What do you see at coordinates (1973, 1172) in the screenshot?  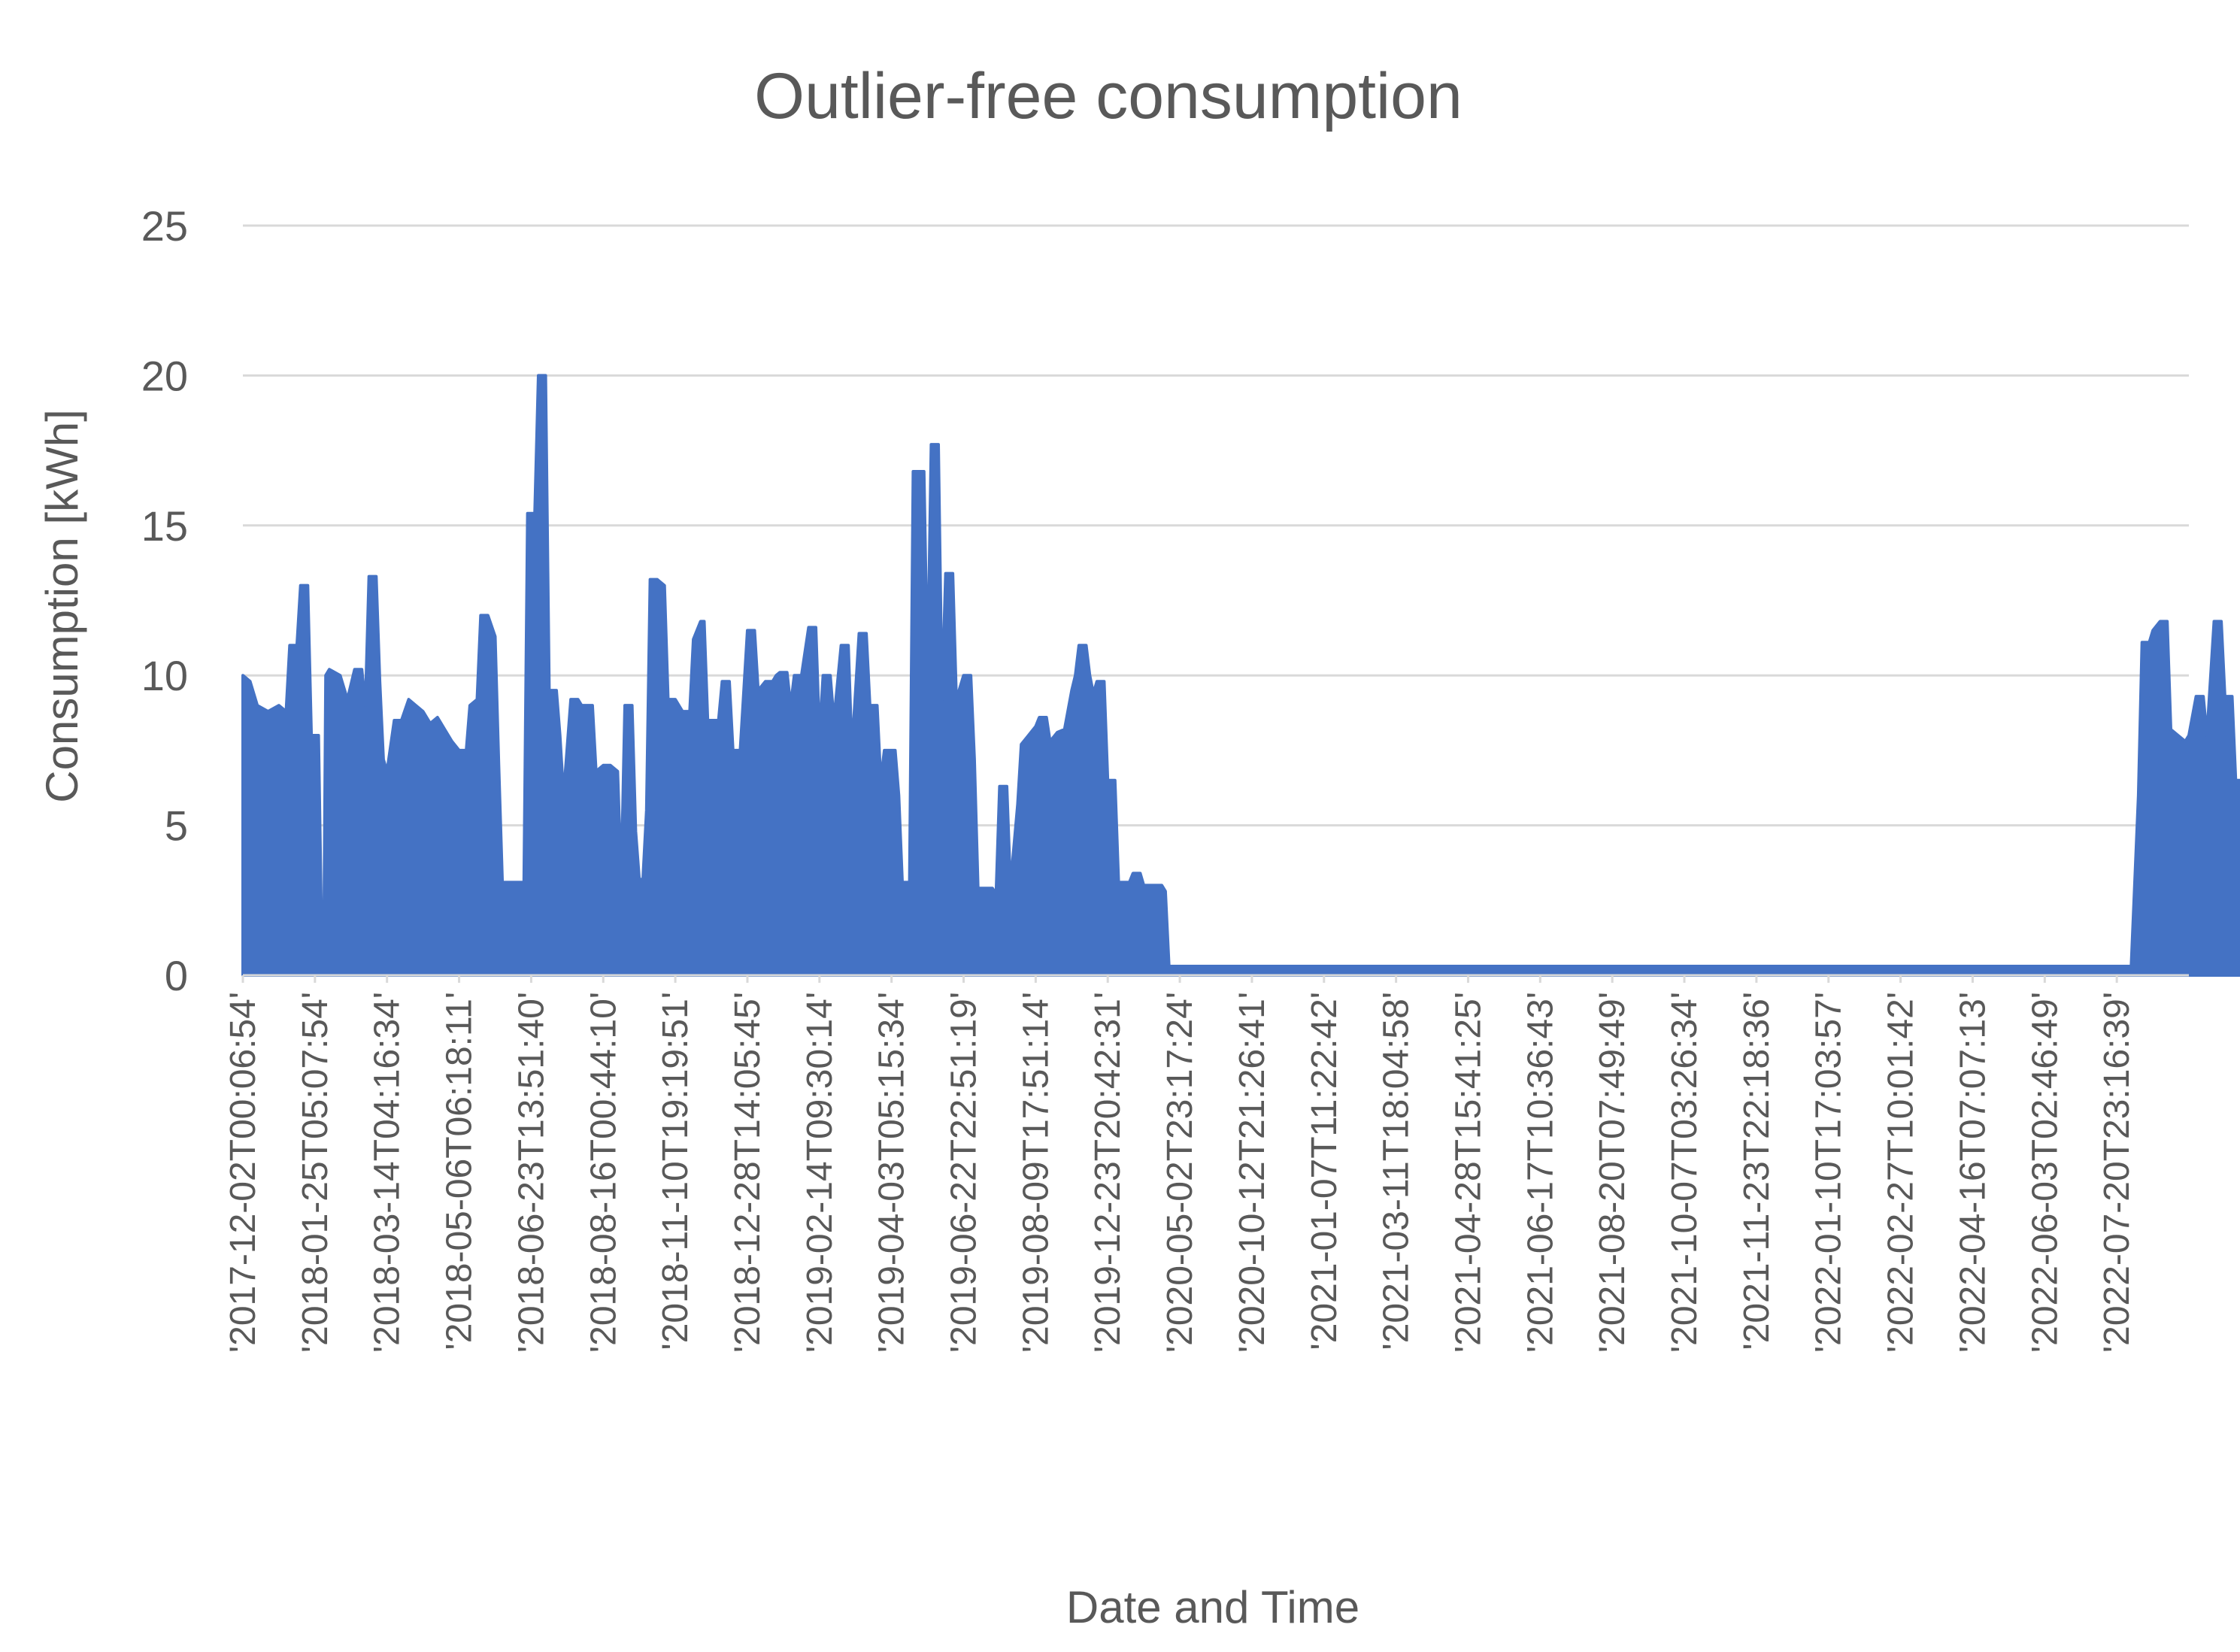 I see `x-tick-label: '2022-04-16T07:07:13'` at bounding box center [1973, 1172].